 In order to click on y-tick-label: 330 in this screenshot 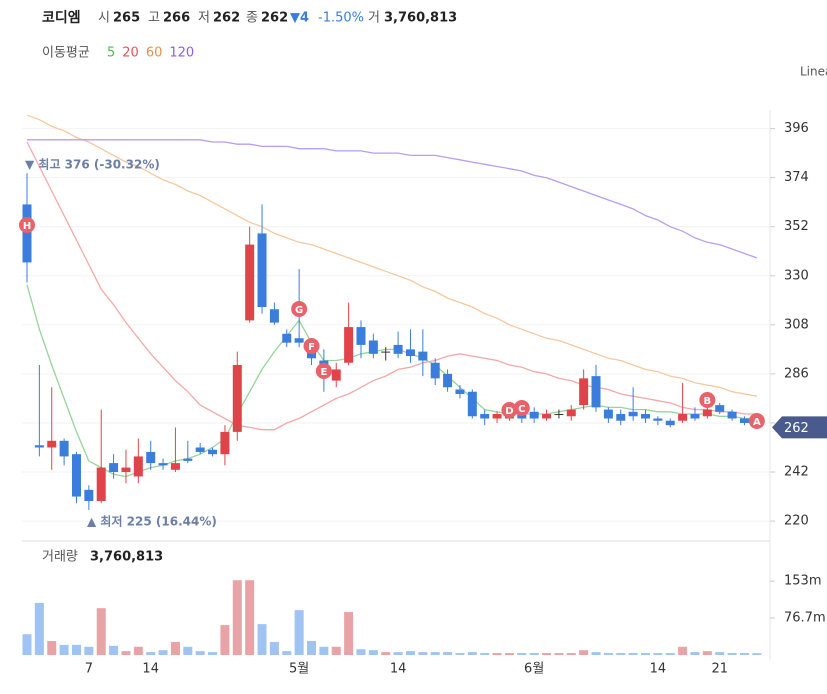, I will do `click(796, 275)`.